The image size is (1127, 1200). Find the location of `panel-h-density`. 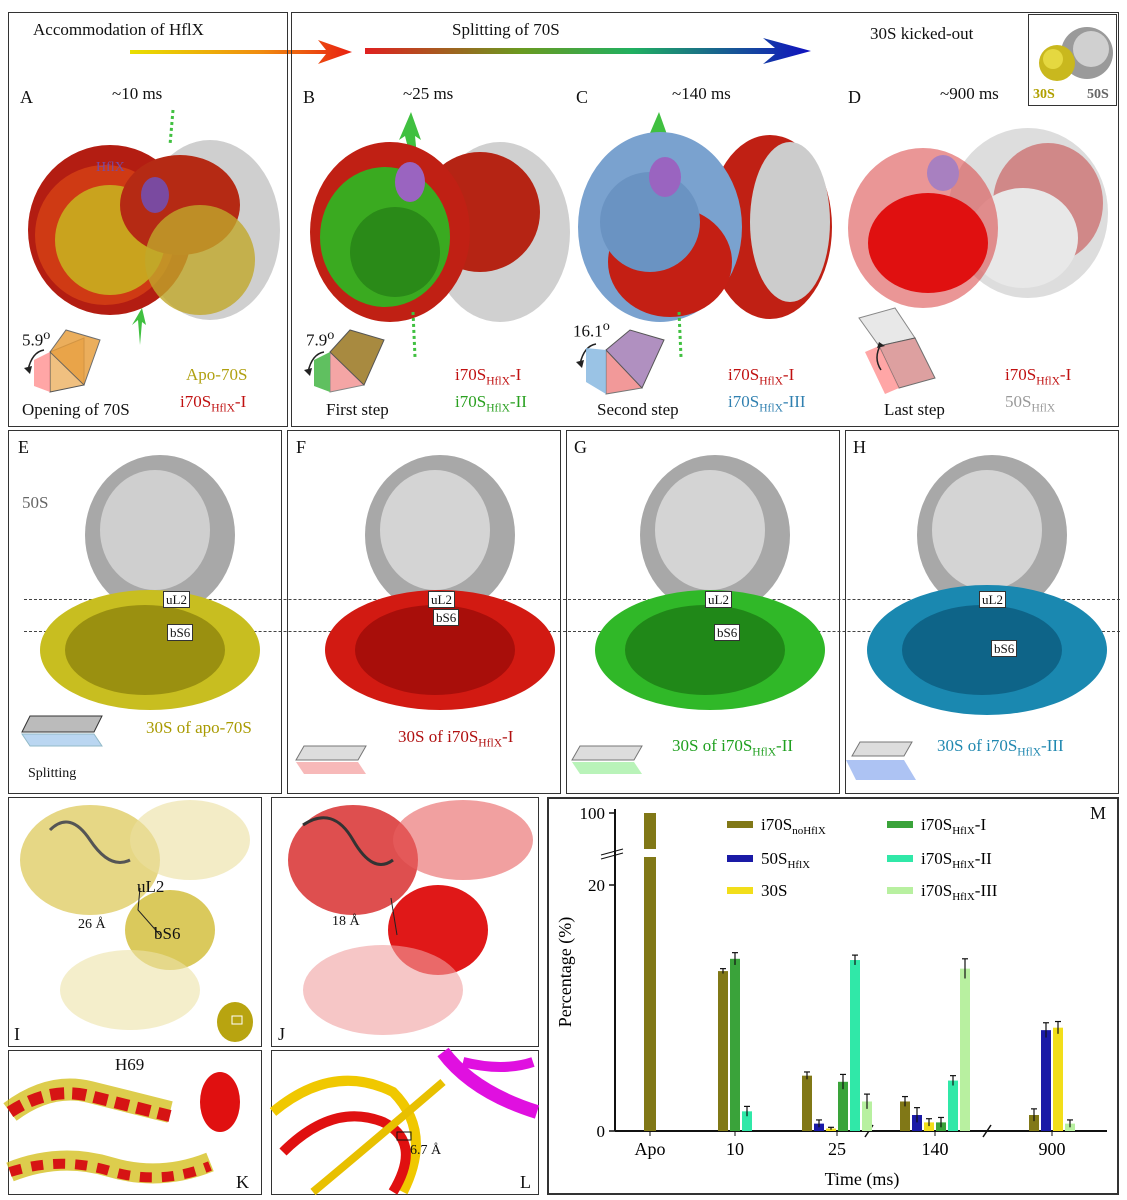

panel-h-density is located at coordinates (987, 585).